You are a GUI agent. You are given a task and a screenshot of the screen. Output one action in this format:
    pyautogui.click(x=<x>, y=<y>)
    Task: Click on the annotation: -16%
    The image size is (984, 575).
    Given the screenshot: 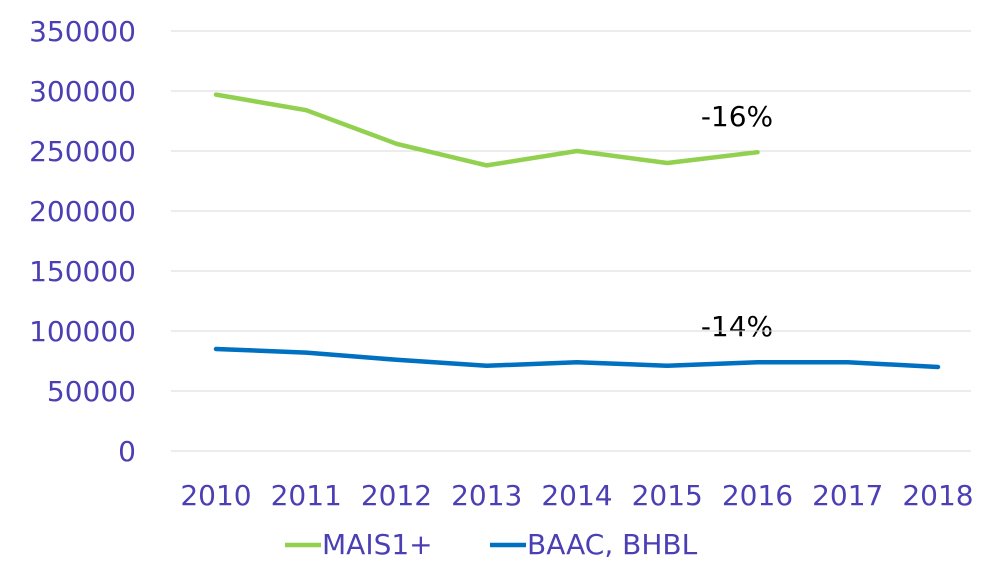 What is the action you would take?
    pyautogui.click(x=737, y=116)
    